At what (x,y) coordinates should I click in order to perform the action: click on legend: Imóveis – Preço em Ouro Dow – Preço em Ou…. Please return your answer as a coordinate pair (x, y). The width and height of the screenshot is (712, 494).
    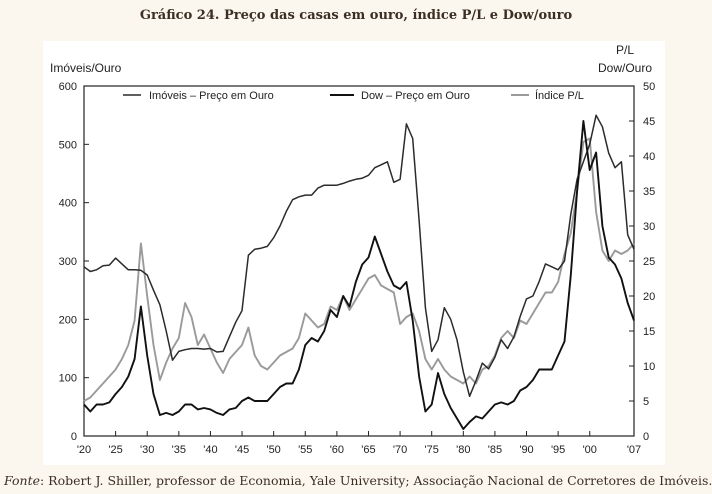
    Looking at the image, I should click on (353, 95).